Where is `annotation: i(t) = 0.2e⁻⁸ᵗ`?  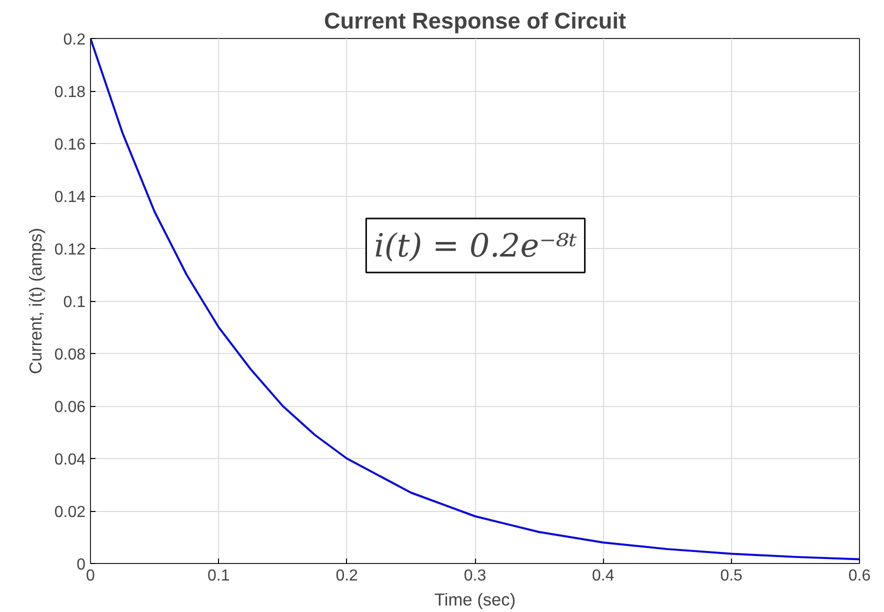
annotation: i(t) = 0.2e⁻⁸ᵗ is located at coordinates (475, 245).